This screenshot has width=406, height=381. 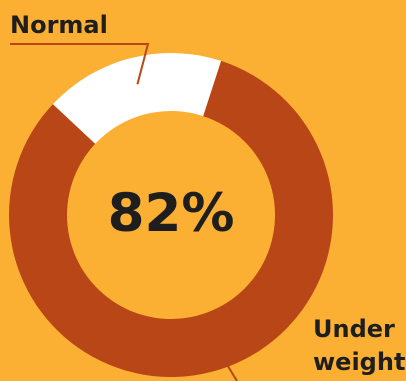 What do you see at coordinates (80, 64) in the screenshot?
I see `leader-line-normal` at bounding box center [80, 64].